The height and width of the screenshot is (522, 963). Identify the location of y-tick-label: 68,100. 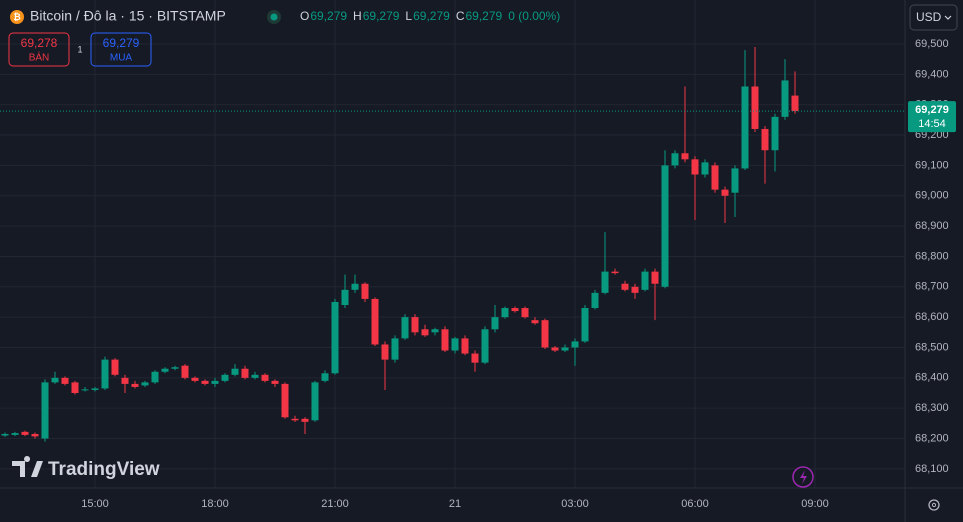
(932, 469).